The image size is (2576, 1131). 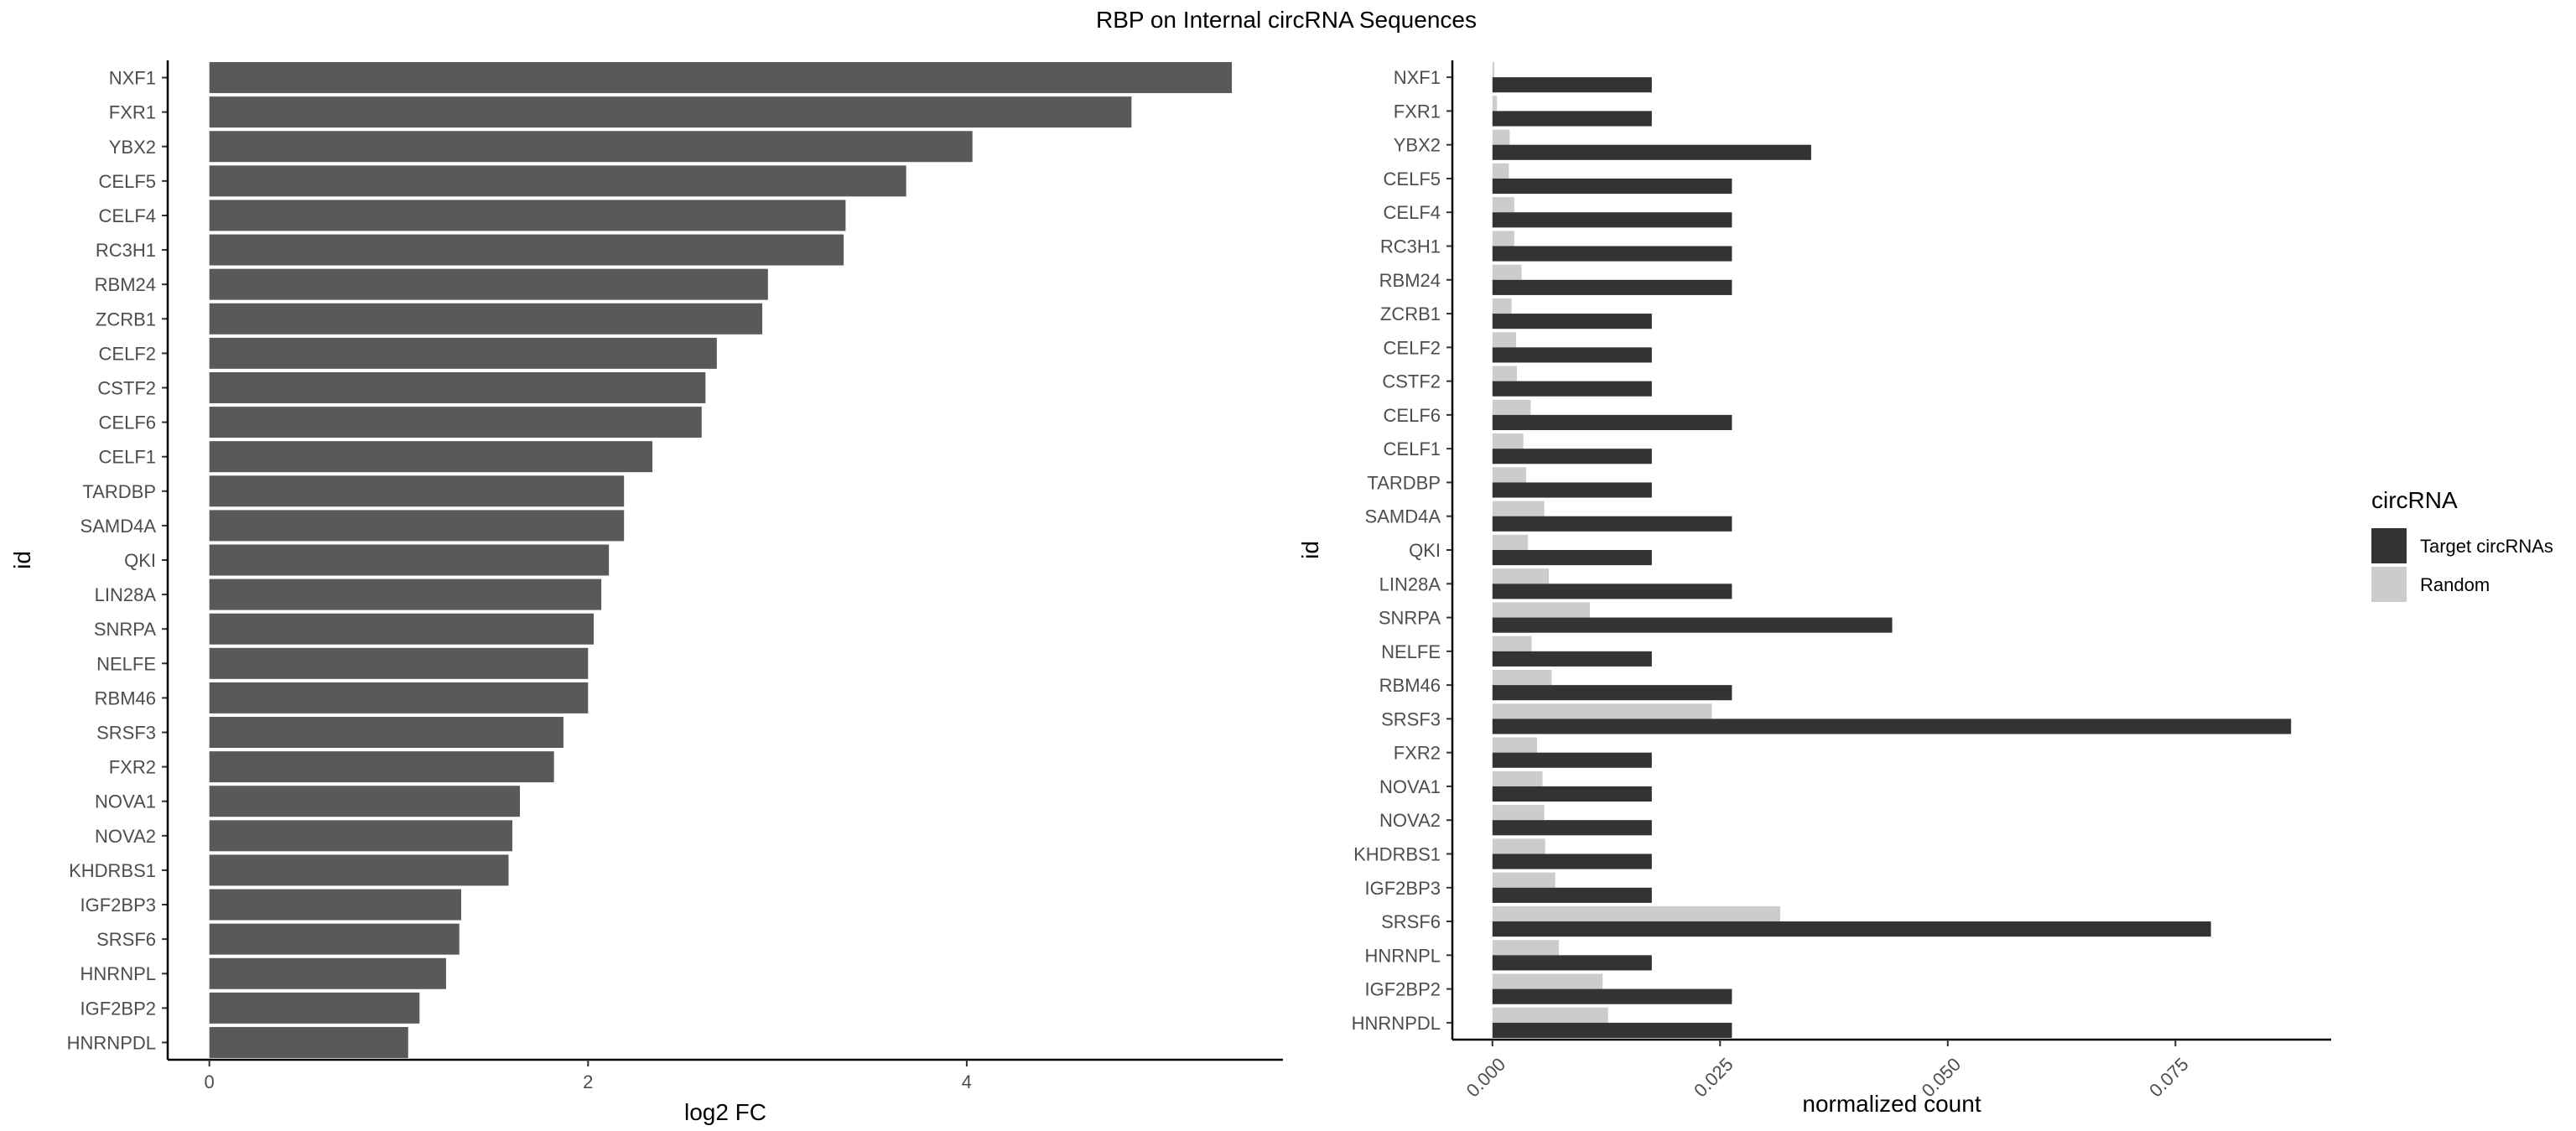 I want to click on y-tick-label: NXF1, so click(x=1417, y=77).